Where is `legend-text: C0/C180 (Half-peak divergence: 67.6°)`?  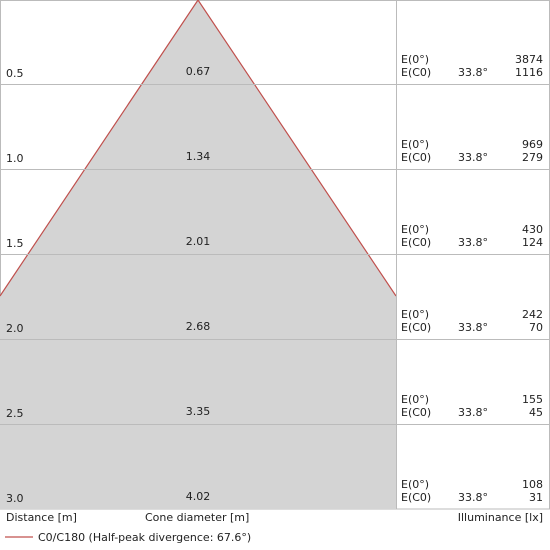 legend-text: C0/C180 (Half-peak divergence: 67.6°) is located at coordinates (144, 537).